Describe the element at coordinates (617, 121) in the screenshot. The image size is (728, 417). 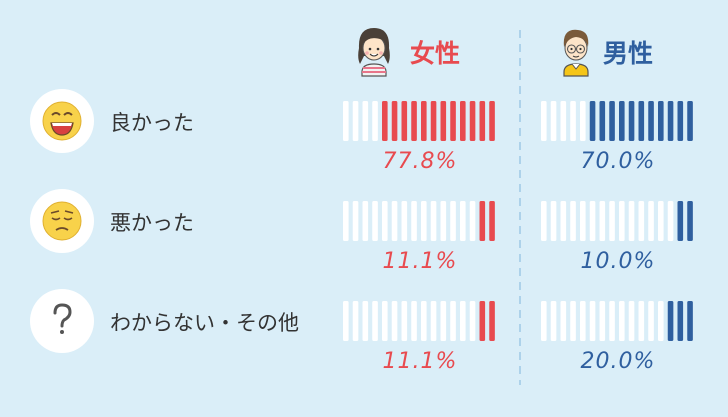
I see `bar-male-good` at that location.